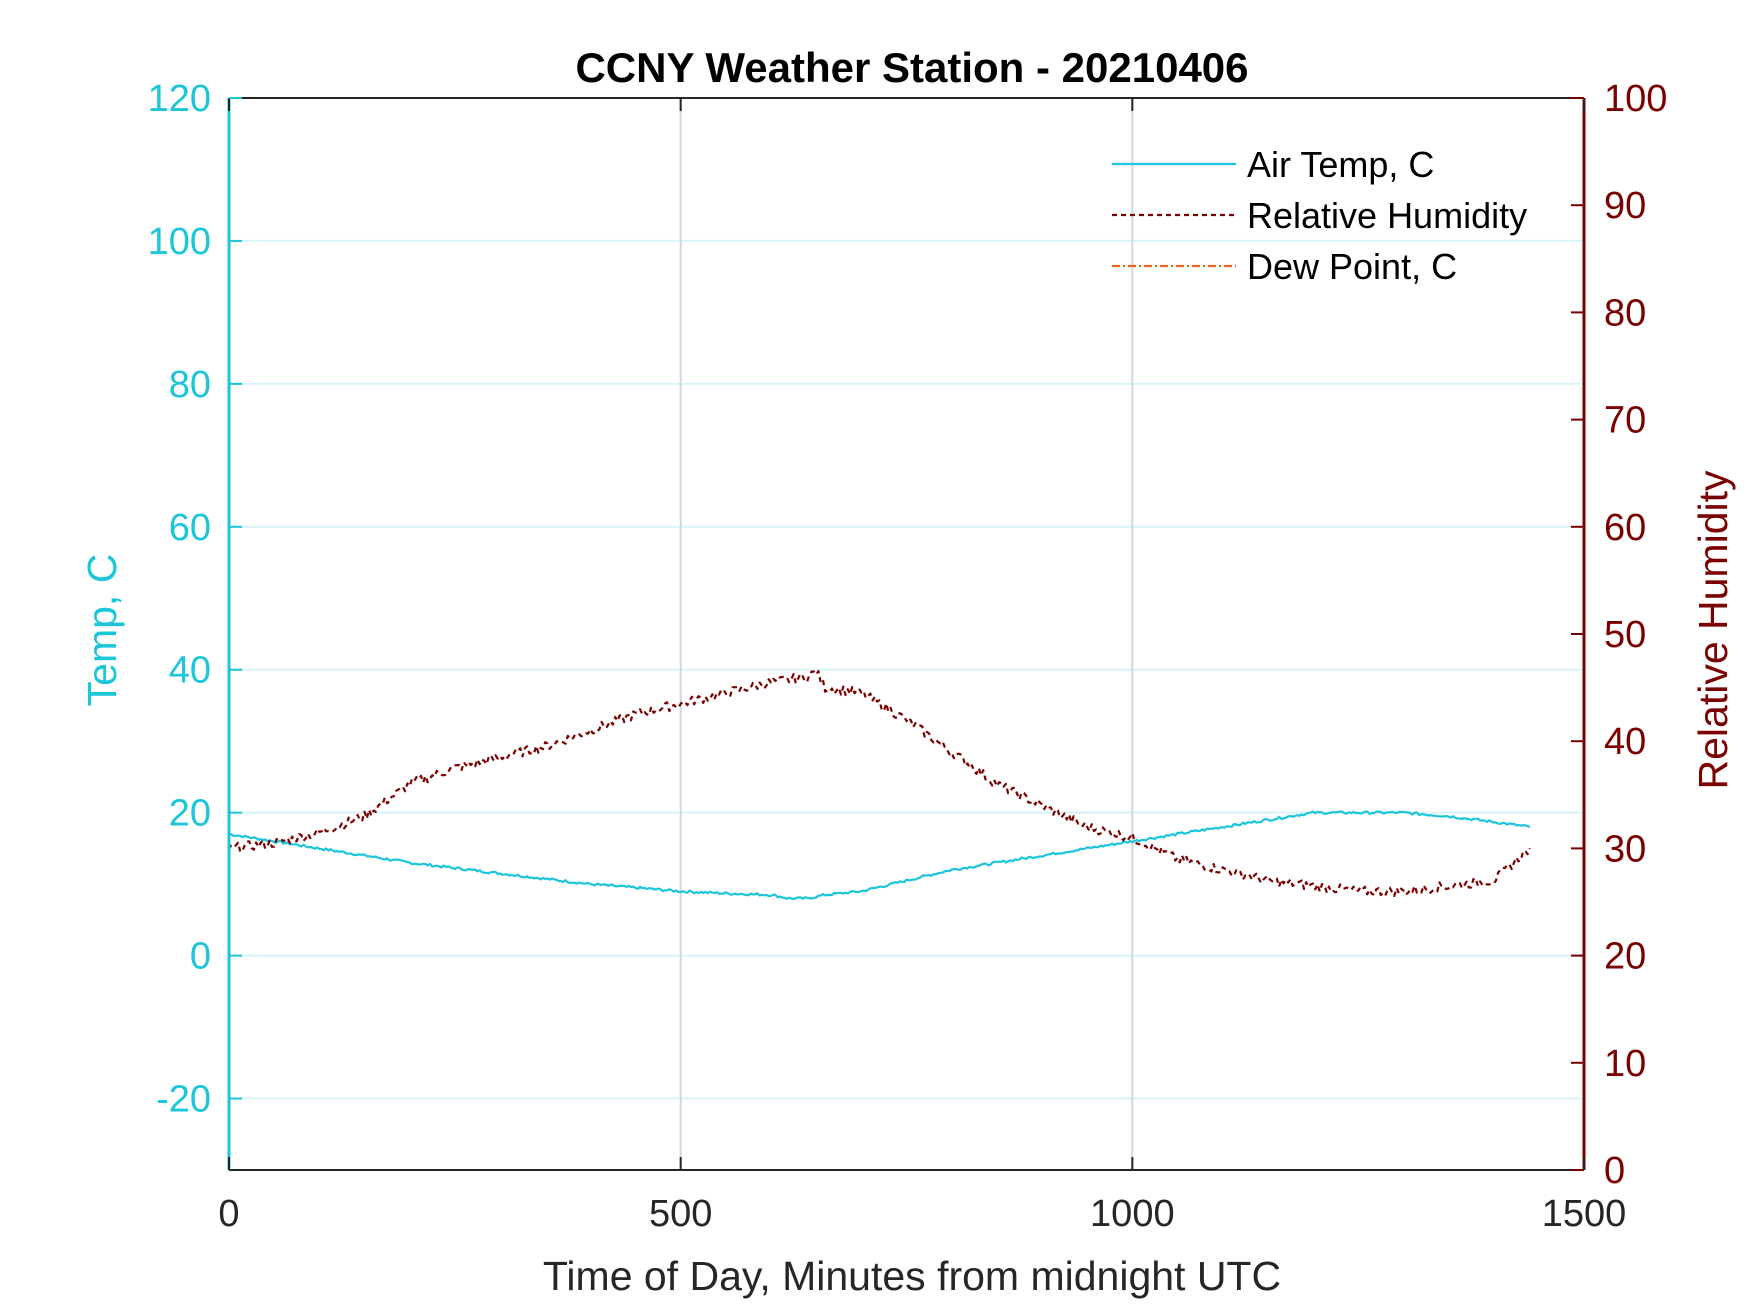 The height and width of the screenshot is (1313, 1750). I want to click on x-axis-label: Time of Day, Minutes from midnight UTC, so click(912, 1276).